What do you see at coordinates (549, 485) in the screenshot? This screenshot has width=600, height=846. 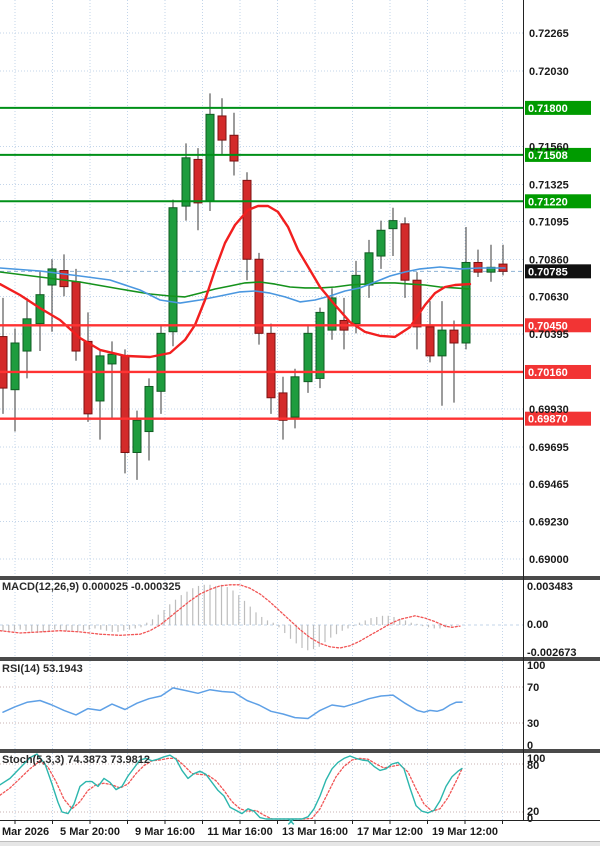 I see `svg-text: 0.69465` at bounding box center [549, 485].